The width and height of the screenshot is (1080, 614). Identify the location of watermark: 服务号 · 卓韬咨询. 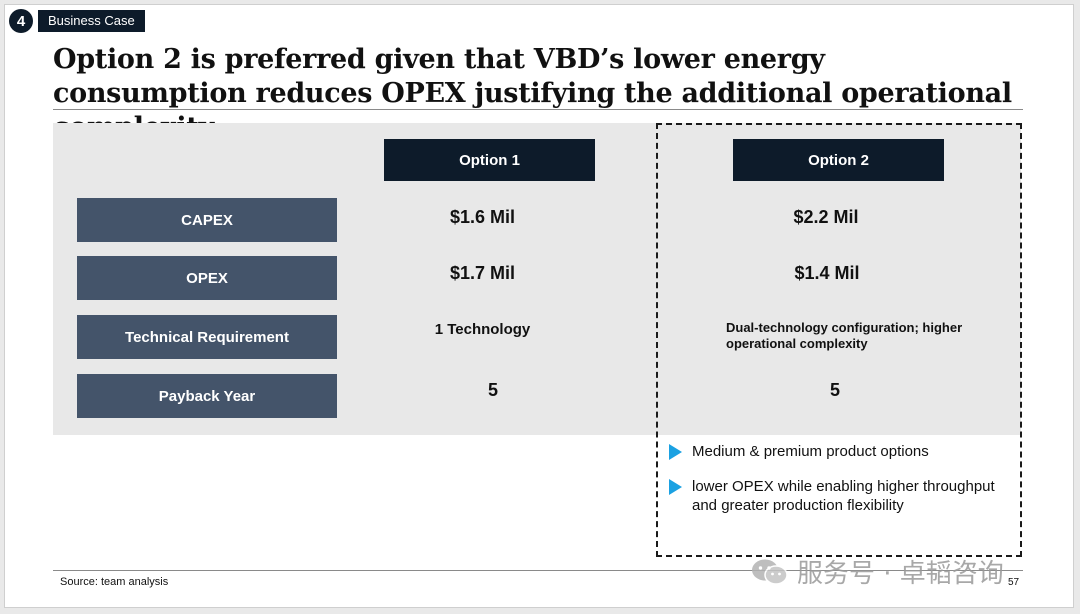
(877, 571).